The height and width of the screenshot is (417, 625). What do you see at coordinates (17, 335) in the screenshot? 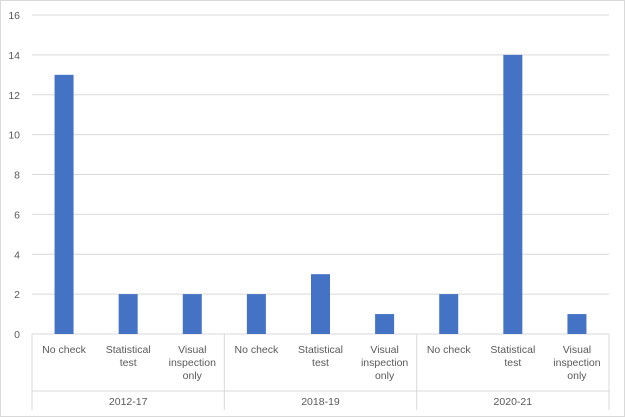
I see `y-tick-label: 0` at bounding box center [17, 335].